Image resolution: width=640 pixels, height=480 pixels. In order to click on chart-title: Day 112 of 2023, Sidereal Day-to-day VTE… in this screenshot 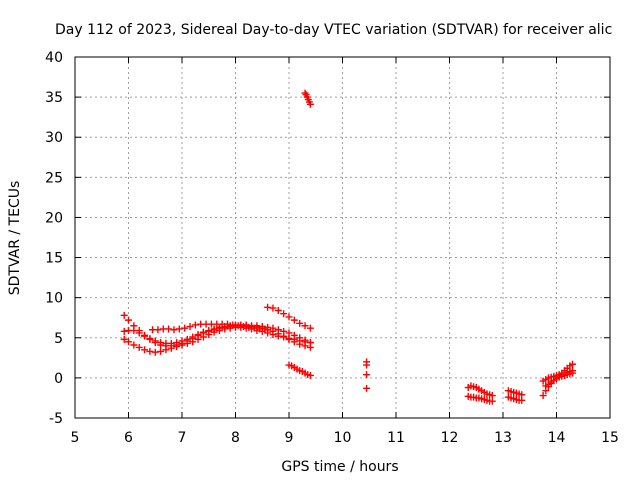, I will do `click(333, 30)`.